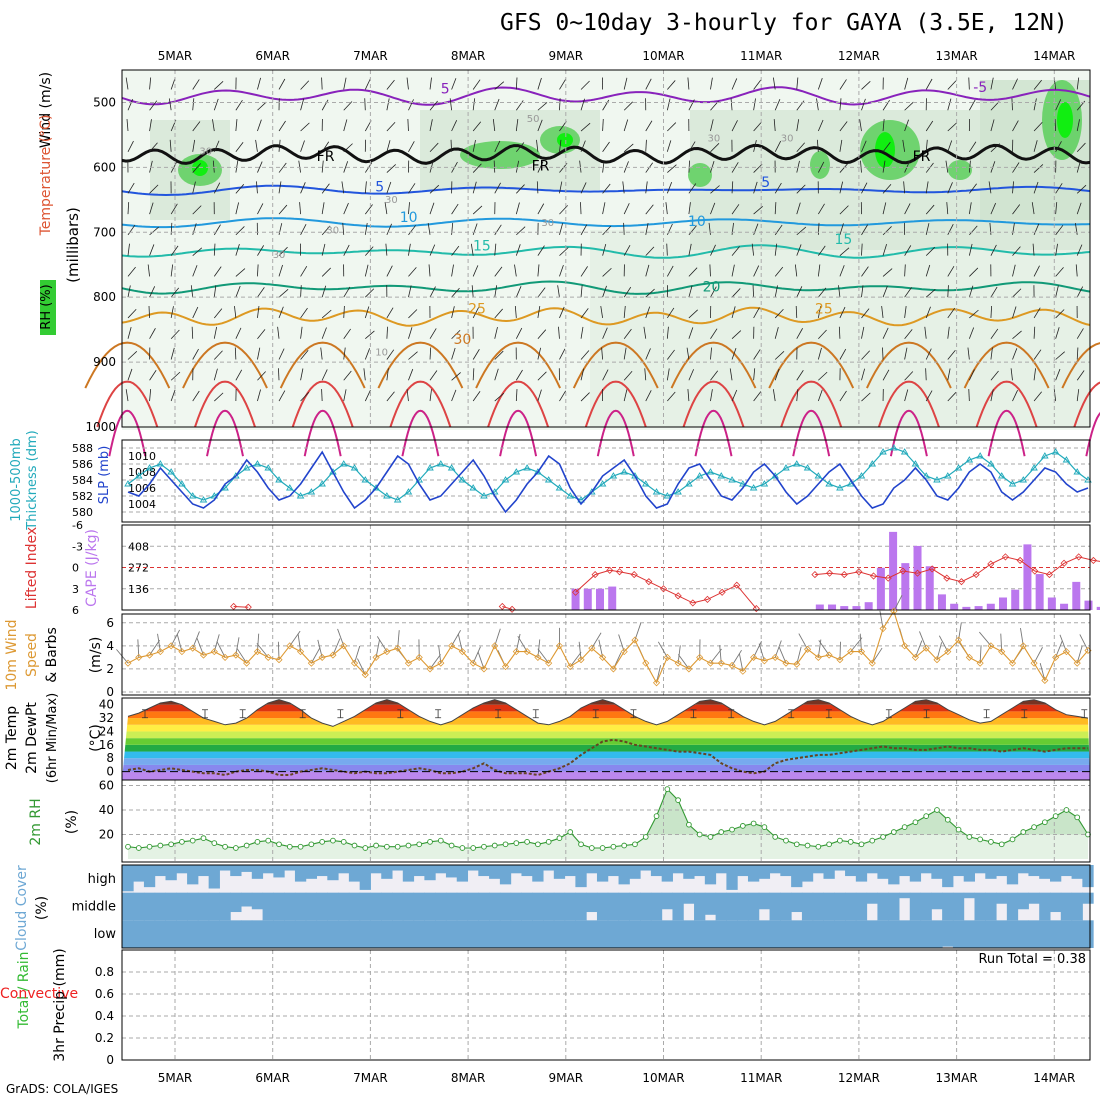  Describe the element at coordinates (957, 1078) in the screenshot. I see `x-tick-label-bottom: 13MAR` at that location.